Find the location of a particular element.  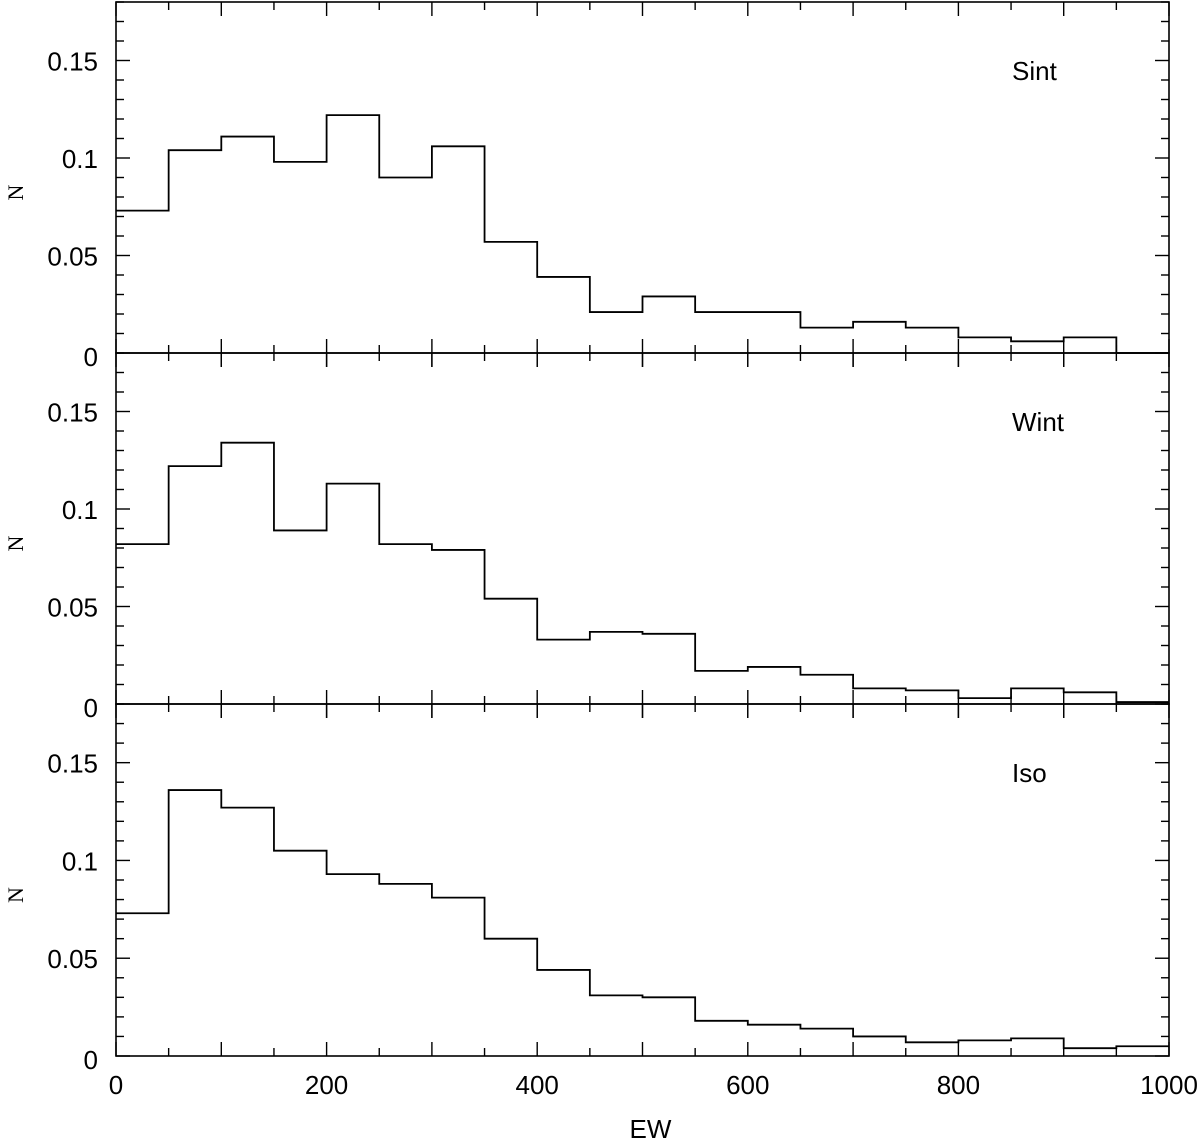

x-tick-label: 800 is located at coordinates (958, 1085).